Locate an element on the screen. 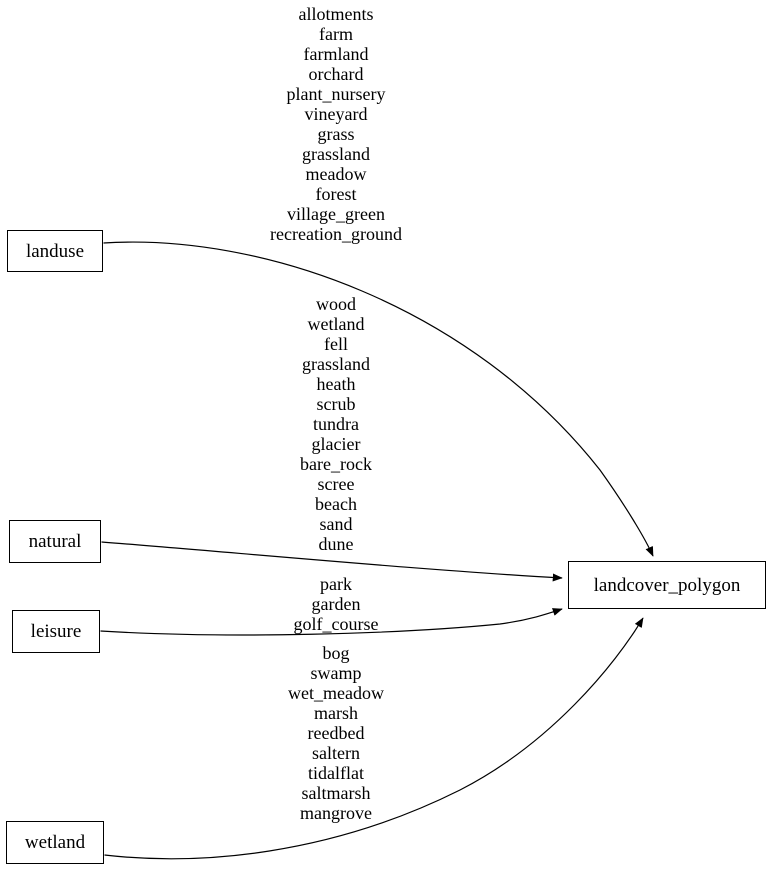 This screenshot has height=872, width=772. edge-label-value: garden is located at coordinates (336, 604).